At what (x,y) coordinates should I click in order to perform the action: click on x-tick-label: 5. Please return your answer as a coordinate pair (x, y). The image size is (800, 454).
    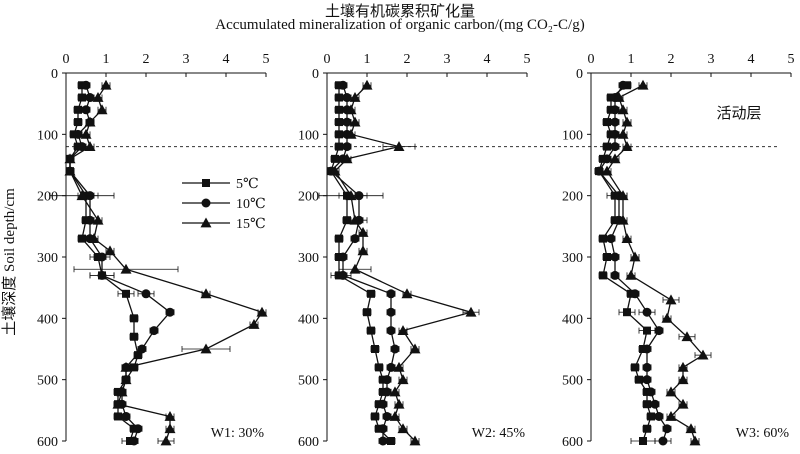
    Looking at the image, I should click on (266, 59).